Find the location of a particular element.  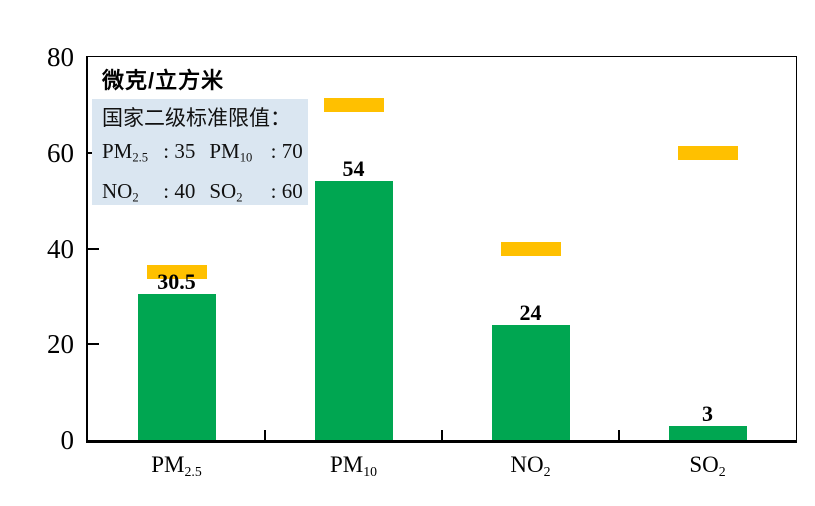

limit-marker-pm25 is located at coordinates (176, 272).